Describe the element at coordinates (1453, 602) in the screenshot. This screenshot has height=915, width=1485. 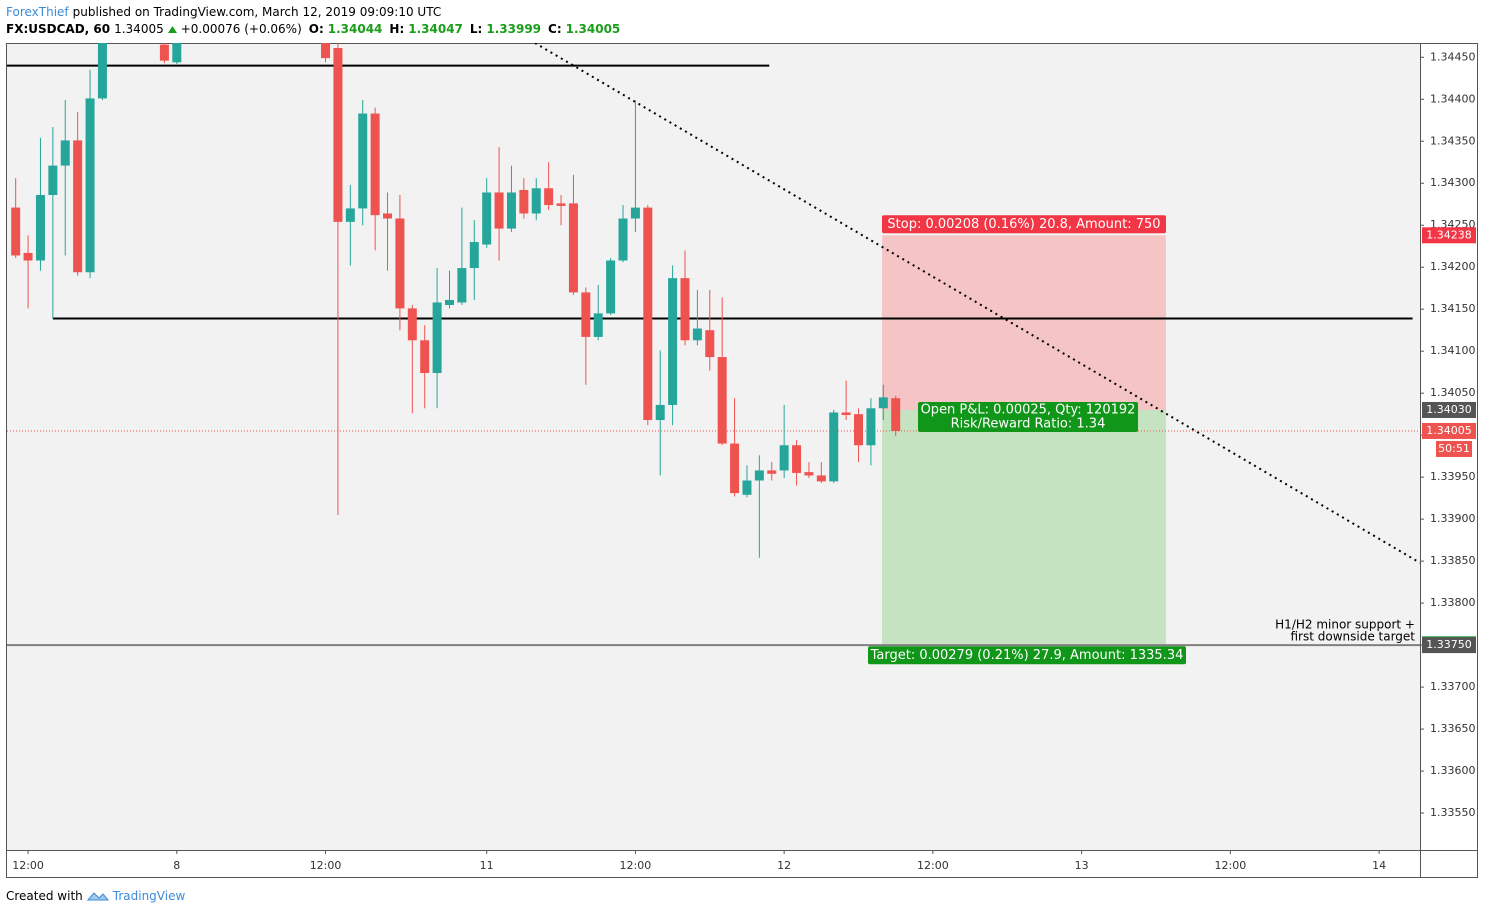
I see `y-tick-label: 1.33800` at that location.